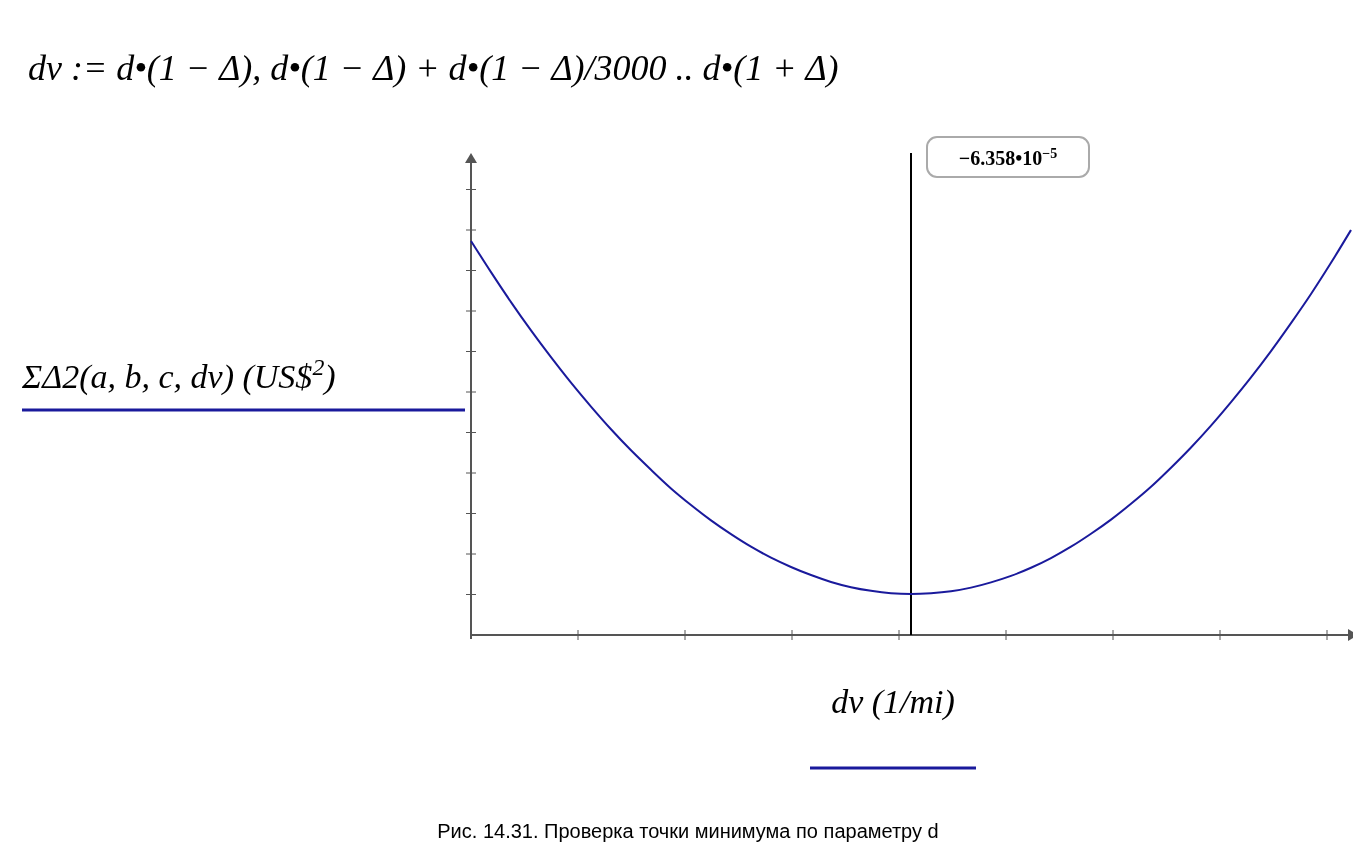 The height and width of the screenshot is (852, 1361). Describe the element at coordinates (1008, 157) in the screenshot. I see `text: −6.358•10$^{−5}$` at that location.